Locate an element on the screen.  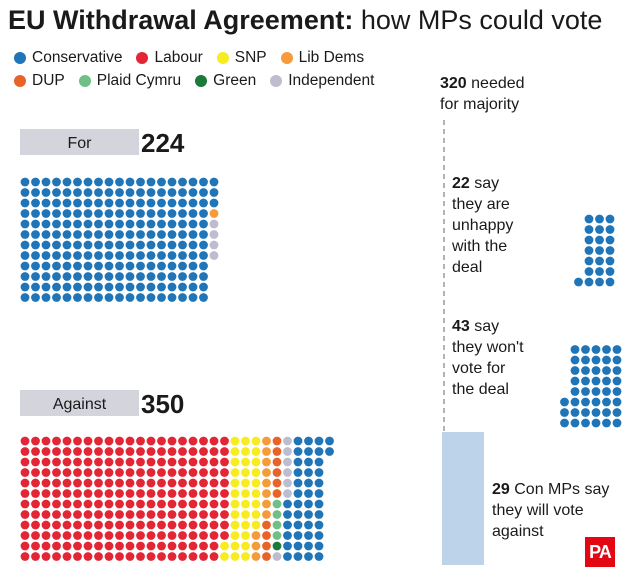
annotation-line: the deal is located at coordinates (480, 389).